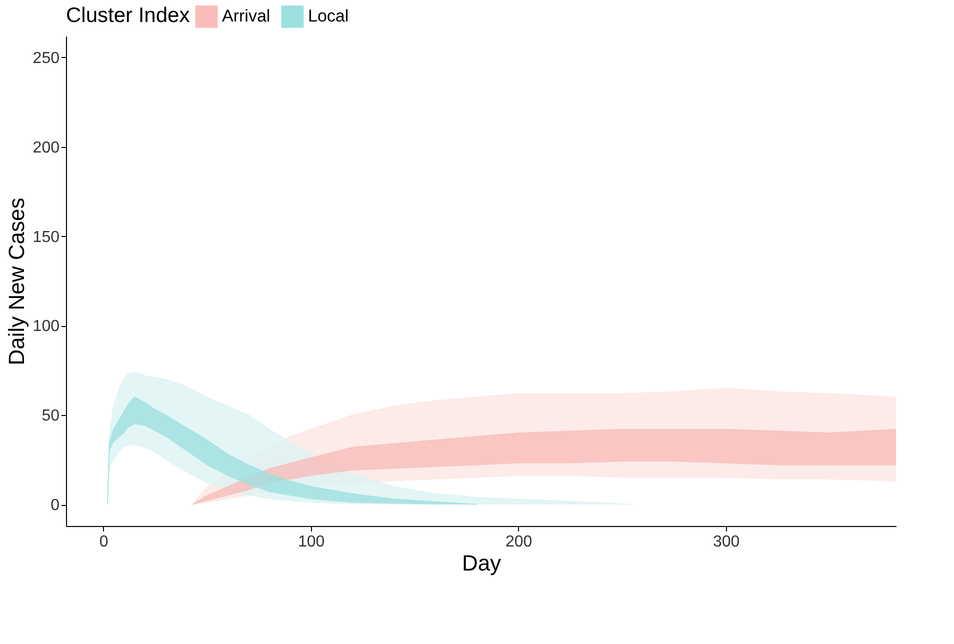 The width and height of the screenshot is (954, 644). I want to click on legend-label: Arrival, so click(246, 16).